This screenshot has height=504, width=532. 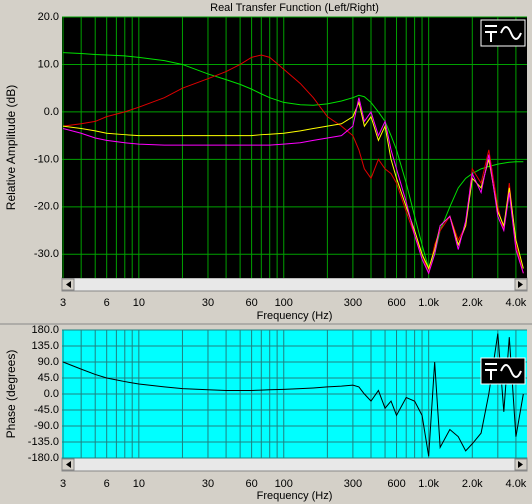 I want to click on y-tick-label: 10.0, so click(x=48, y=64).